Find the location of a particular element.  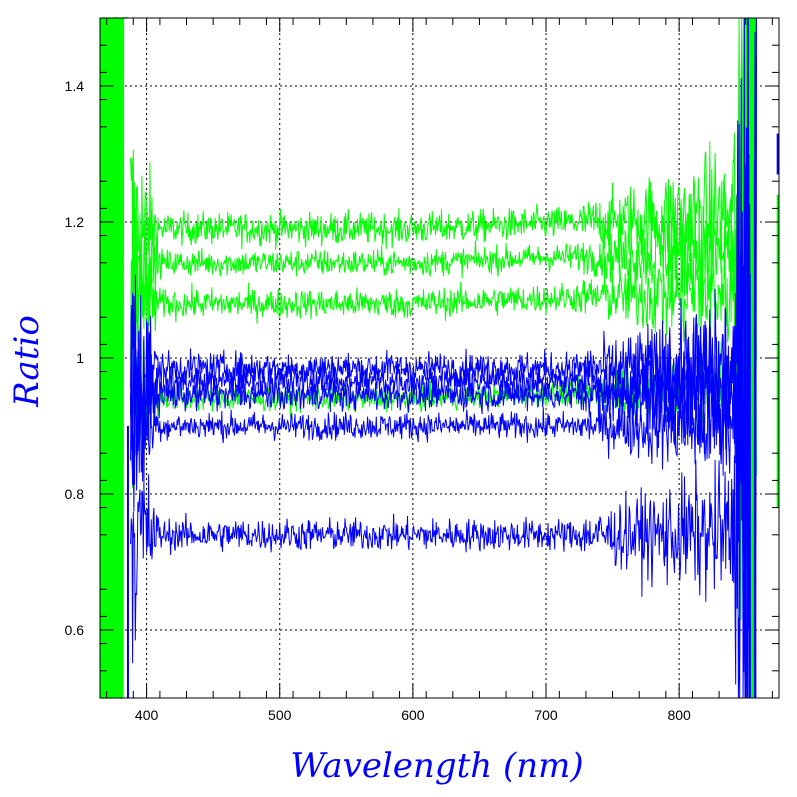

x-tick-label: 700 is located at coordinates (546, 715).